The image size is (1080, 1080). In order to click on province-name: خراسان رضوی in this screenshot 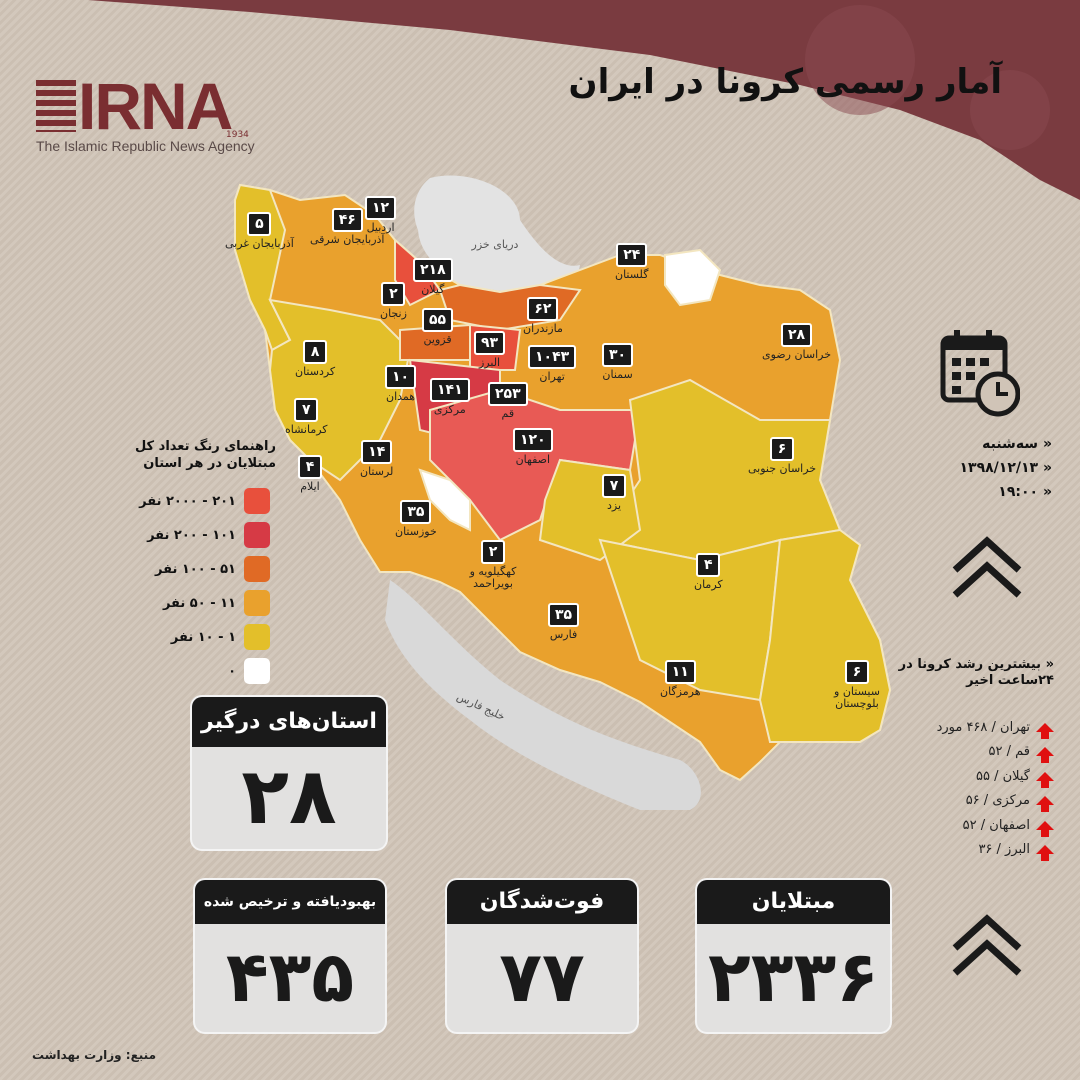, I will do `click(797, 354)`.